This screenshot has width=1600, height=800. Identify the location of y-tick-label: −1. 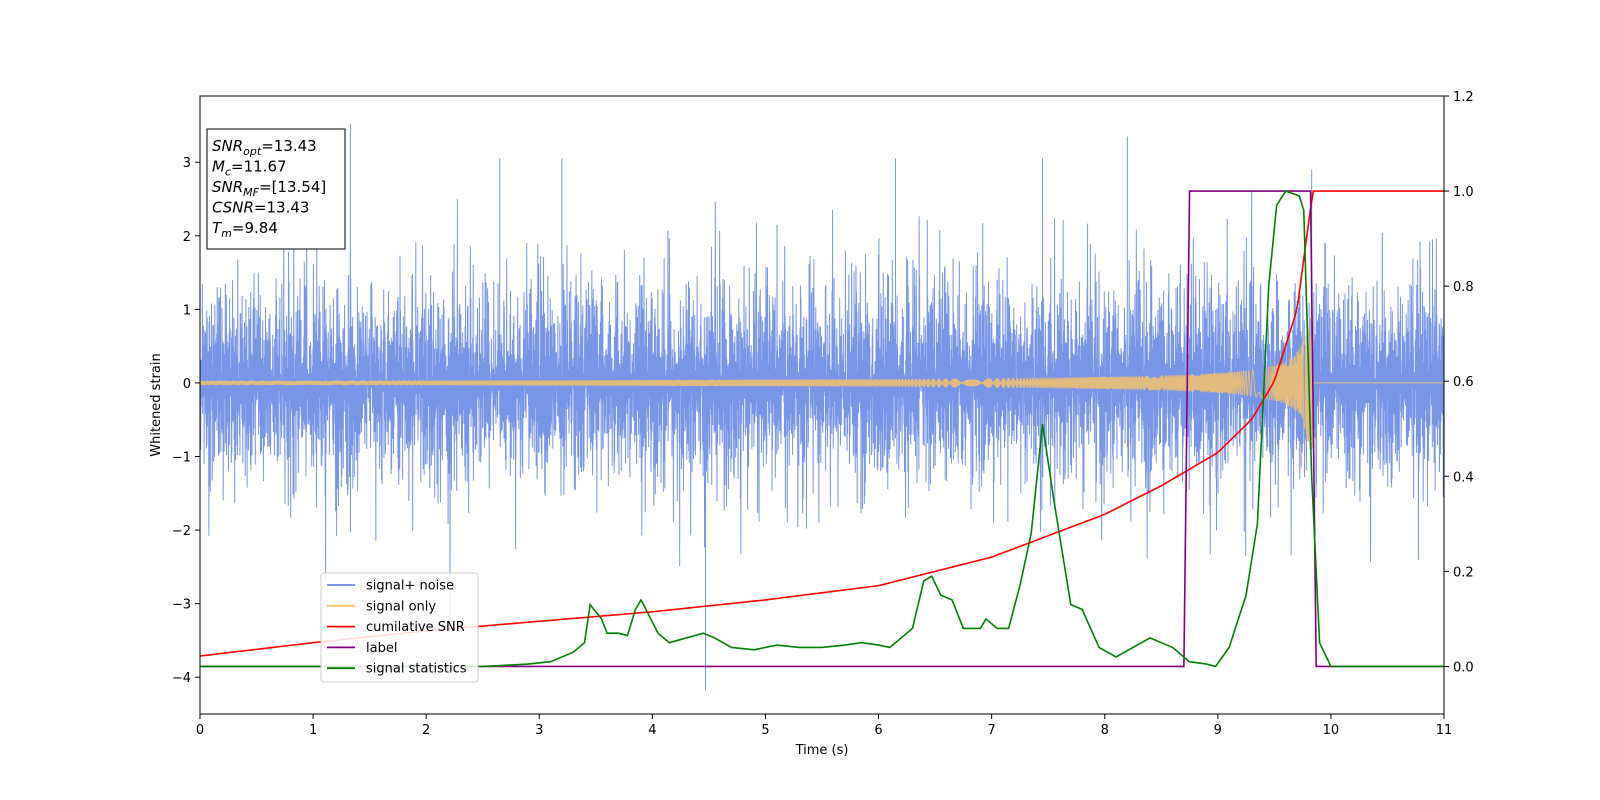
(181, 458).